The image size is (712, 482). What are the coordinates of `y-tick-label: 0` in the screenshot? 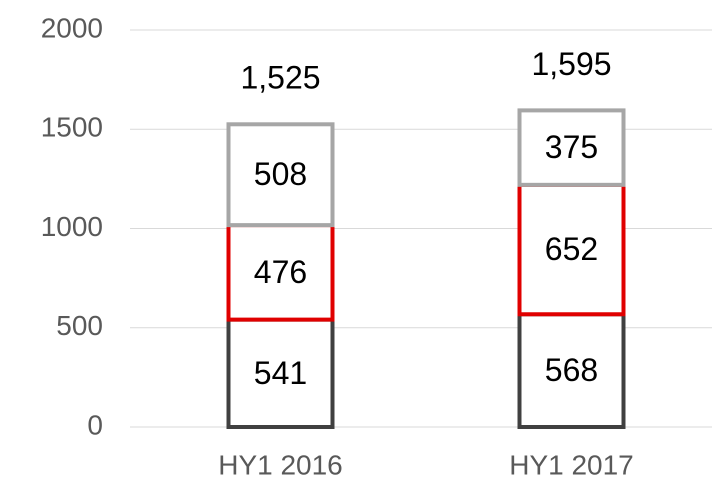 It's located at (95, 424).